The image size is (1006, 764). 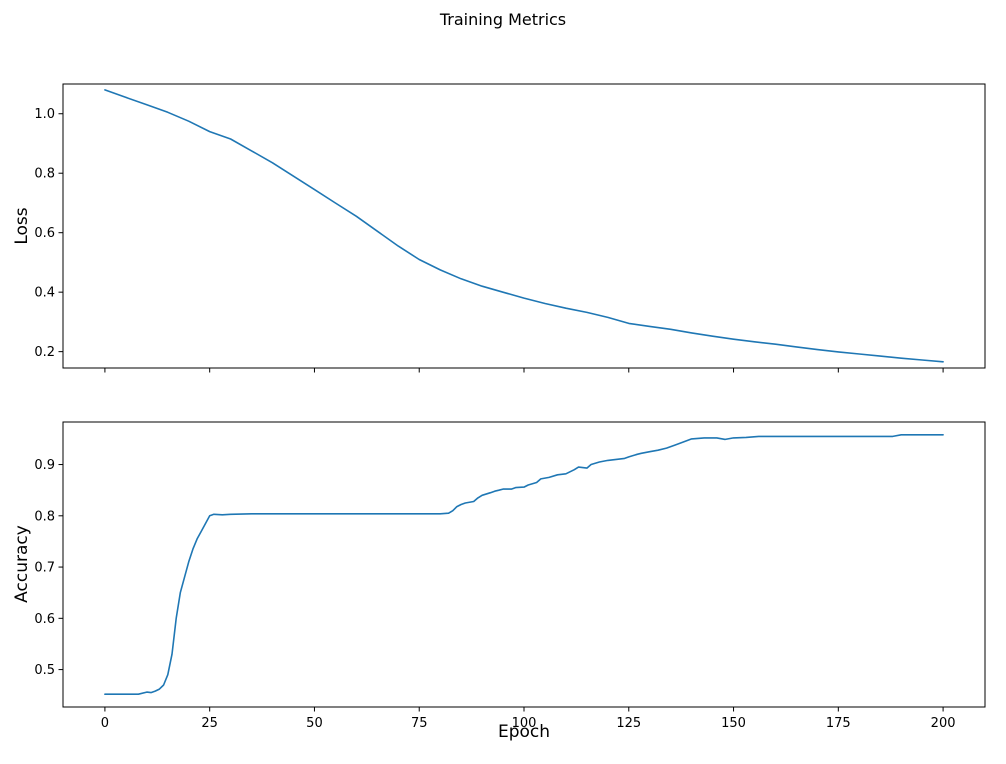 What do you see at coordinates (44, 233) in the screenshot?
I see `loss-y-tick-label: 0.6` at bounding box center [44, 233].